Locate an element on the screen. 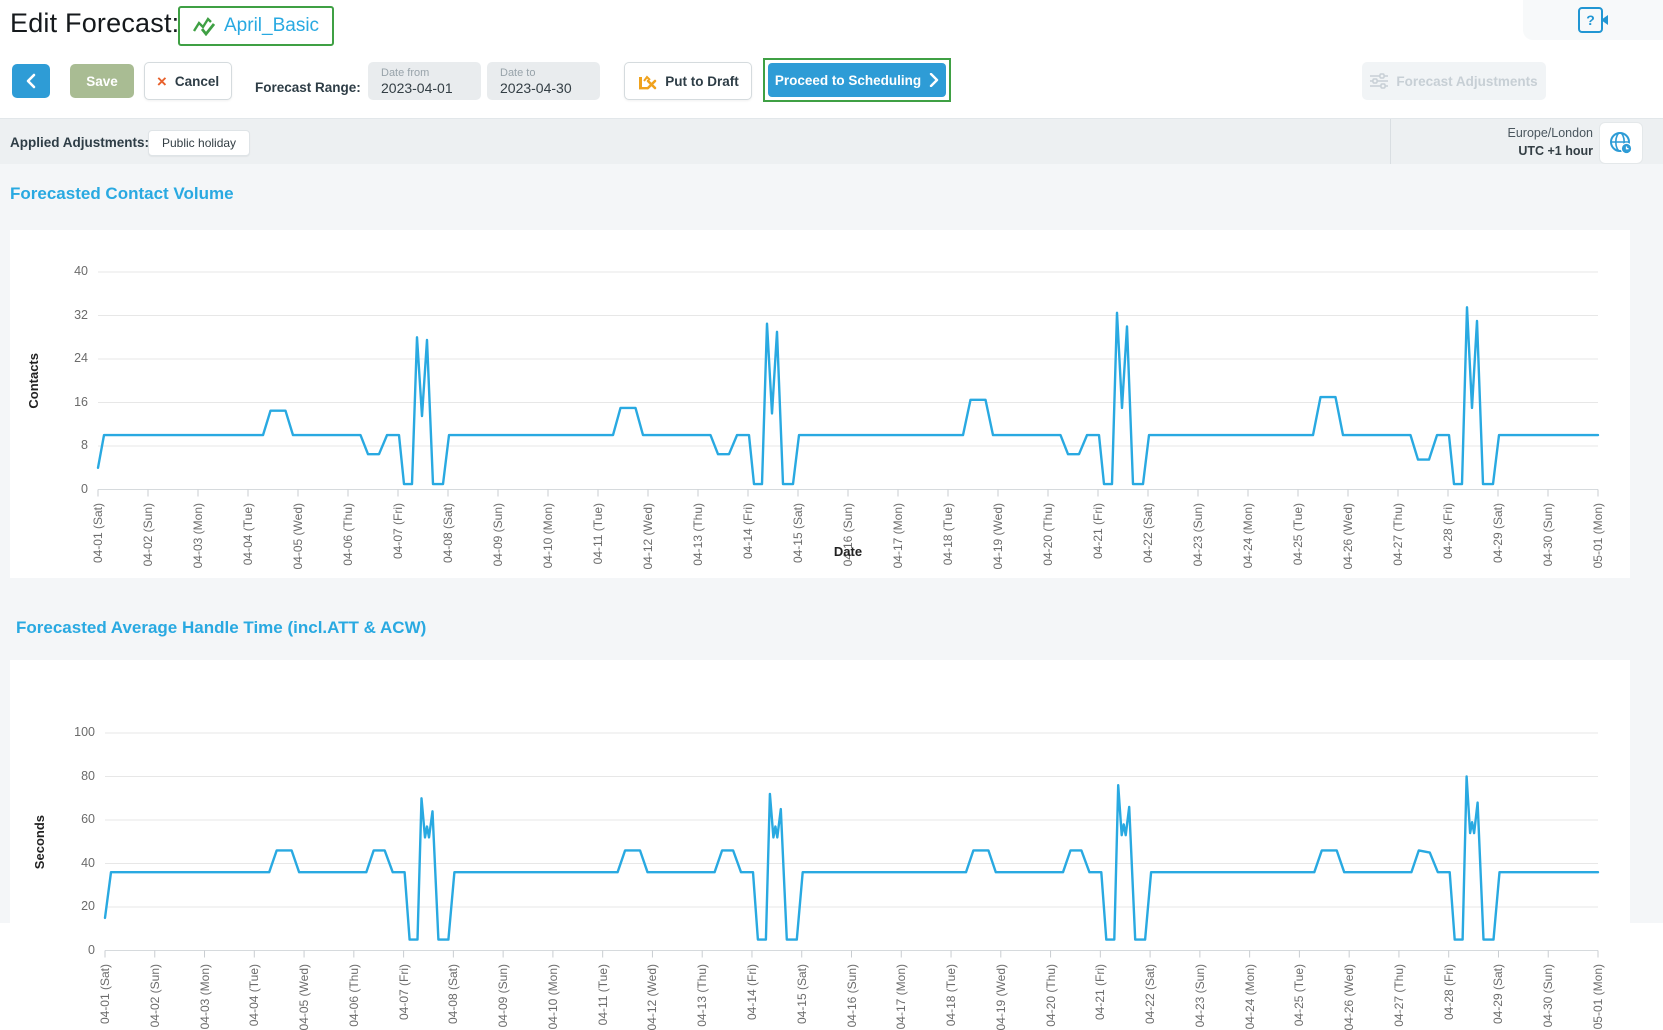 This screenshot has width=1663, height=1030. save-button-label: Save is located at coordinates (102, 81).